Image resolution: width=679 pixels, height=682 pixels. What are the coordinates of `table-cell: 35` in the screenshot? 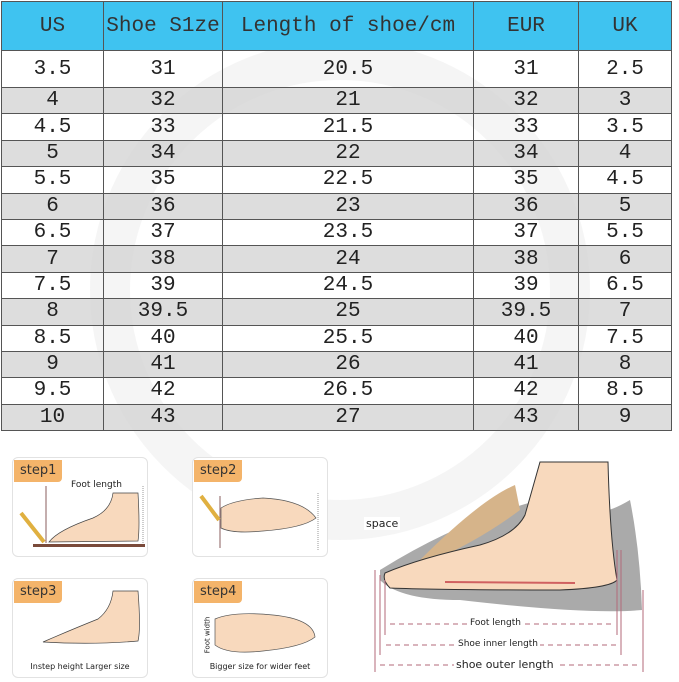 It's located at (163, 180).